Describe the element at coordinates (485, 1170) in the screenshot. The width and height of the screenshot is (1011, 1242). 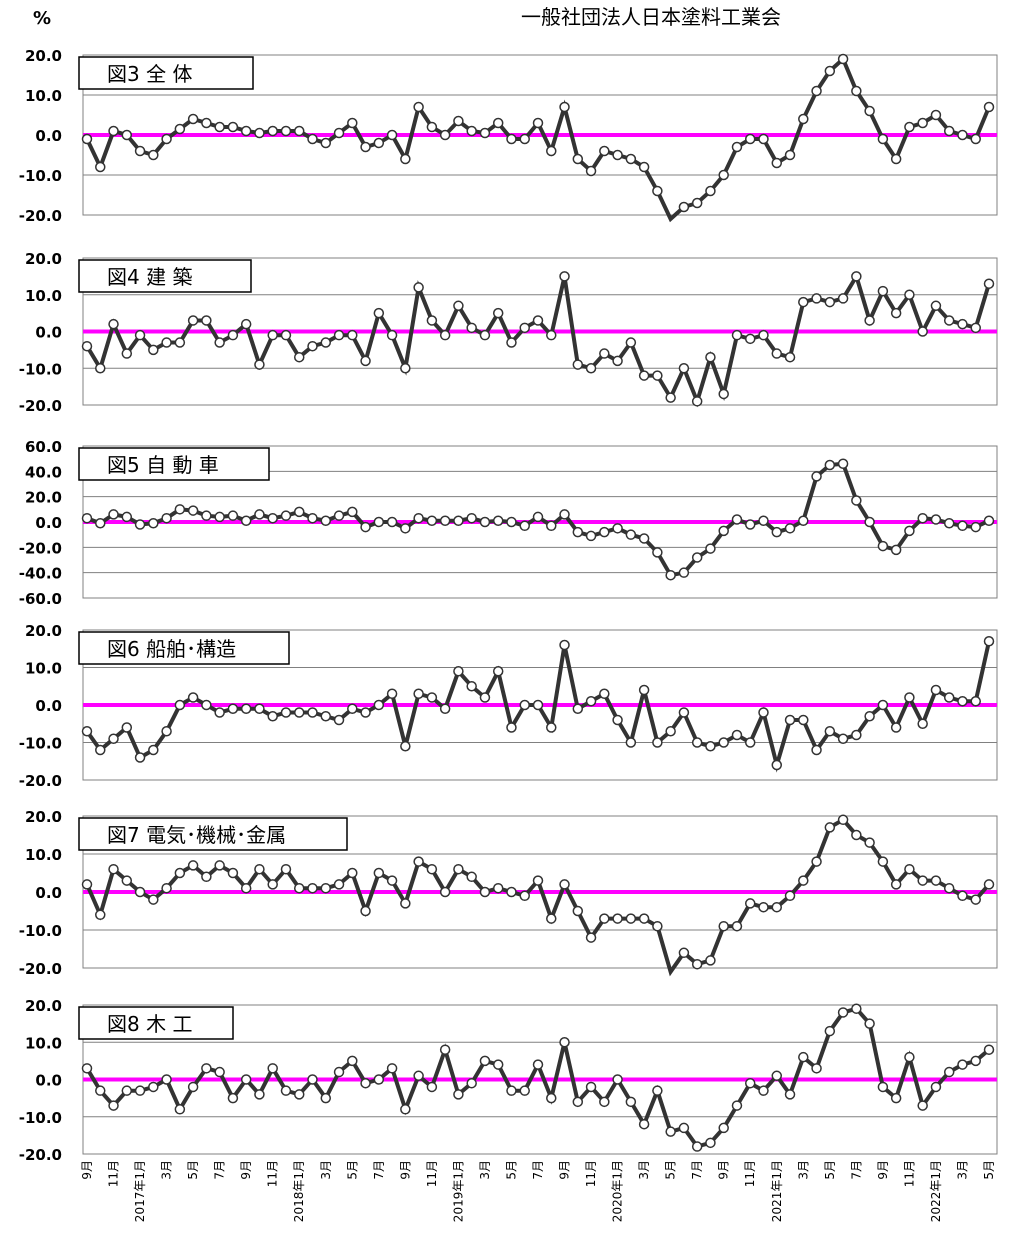
I see `x-tick-label: 3月` at that location.